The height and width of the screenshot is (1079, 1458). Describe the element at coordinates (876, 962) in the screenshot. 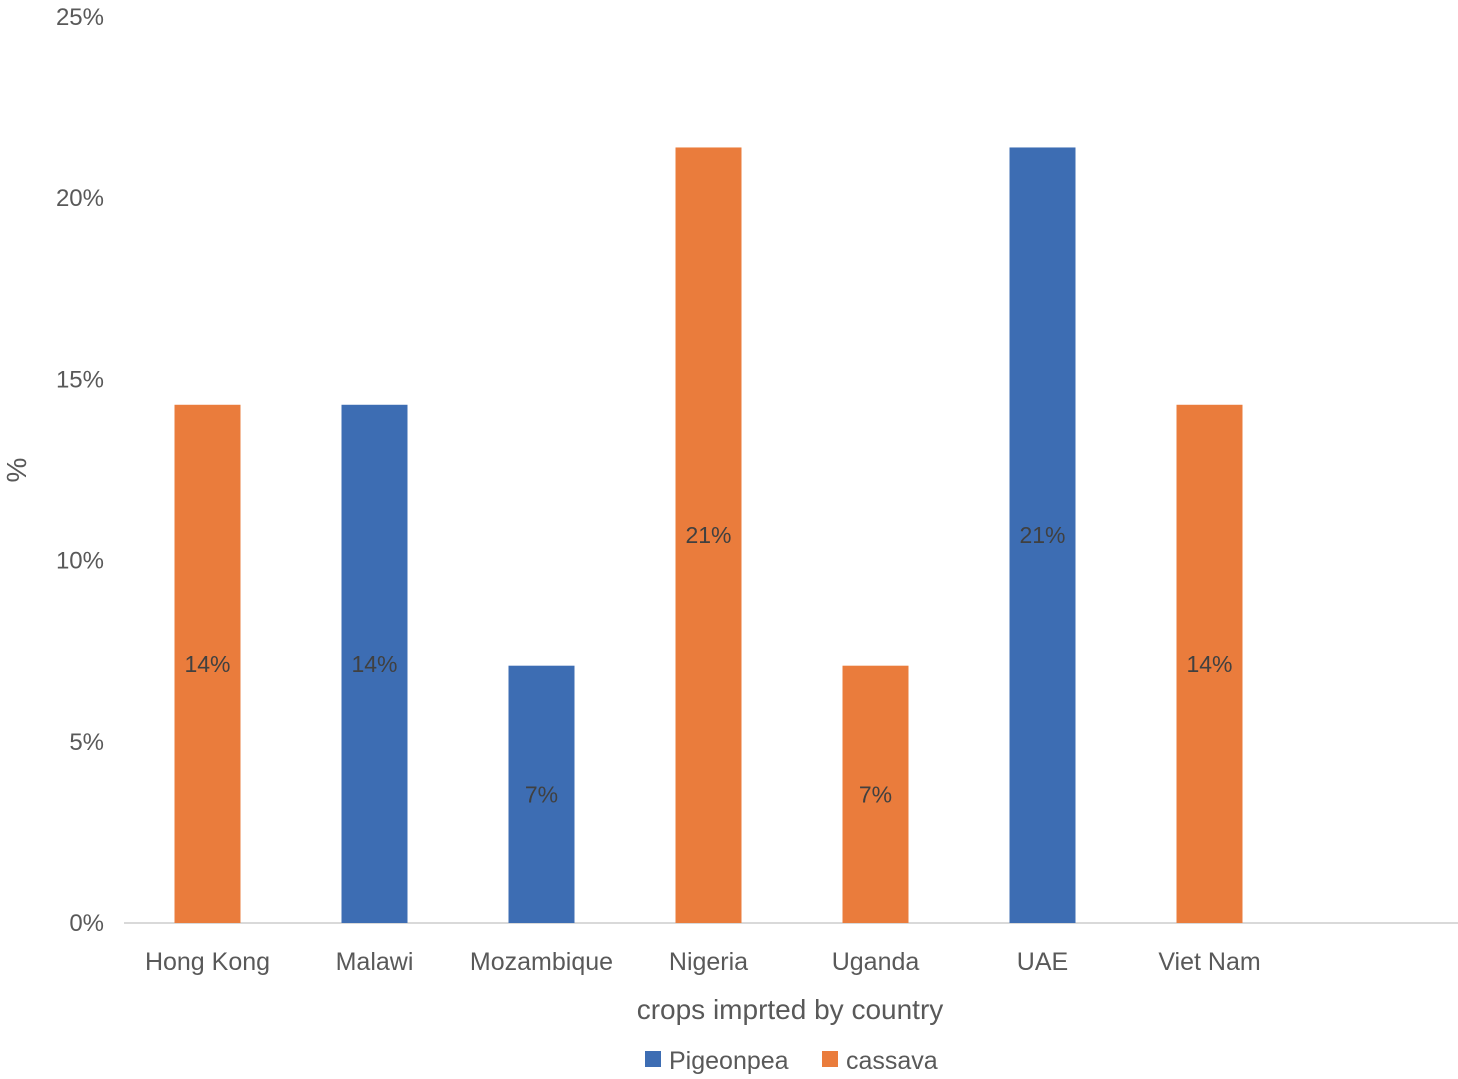

I see `x-tick-label: Uganda` at that location.